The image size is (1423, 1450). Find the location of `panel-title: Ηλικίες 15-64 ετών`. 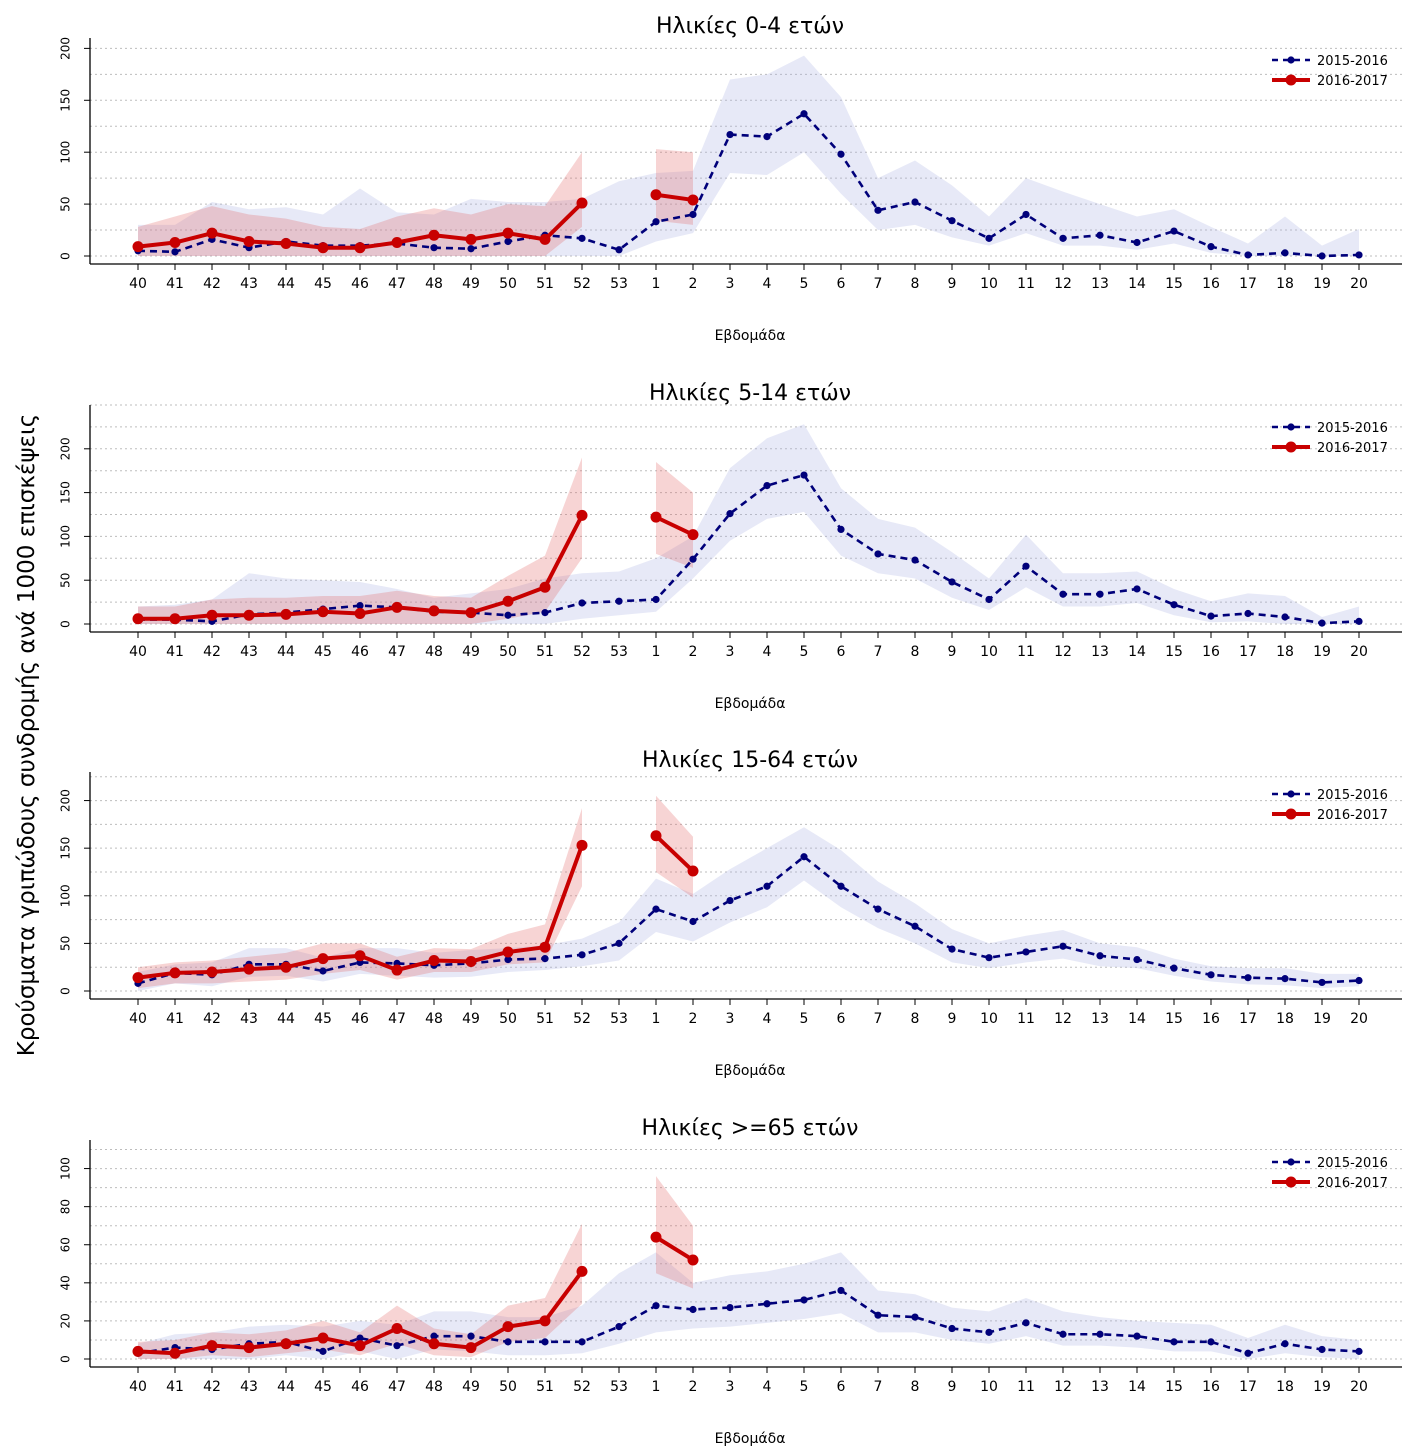

panel-title: Ηλικίες 15-64 ετών is located at coordinates (750, 760).